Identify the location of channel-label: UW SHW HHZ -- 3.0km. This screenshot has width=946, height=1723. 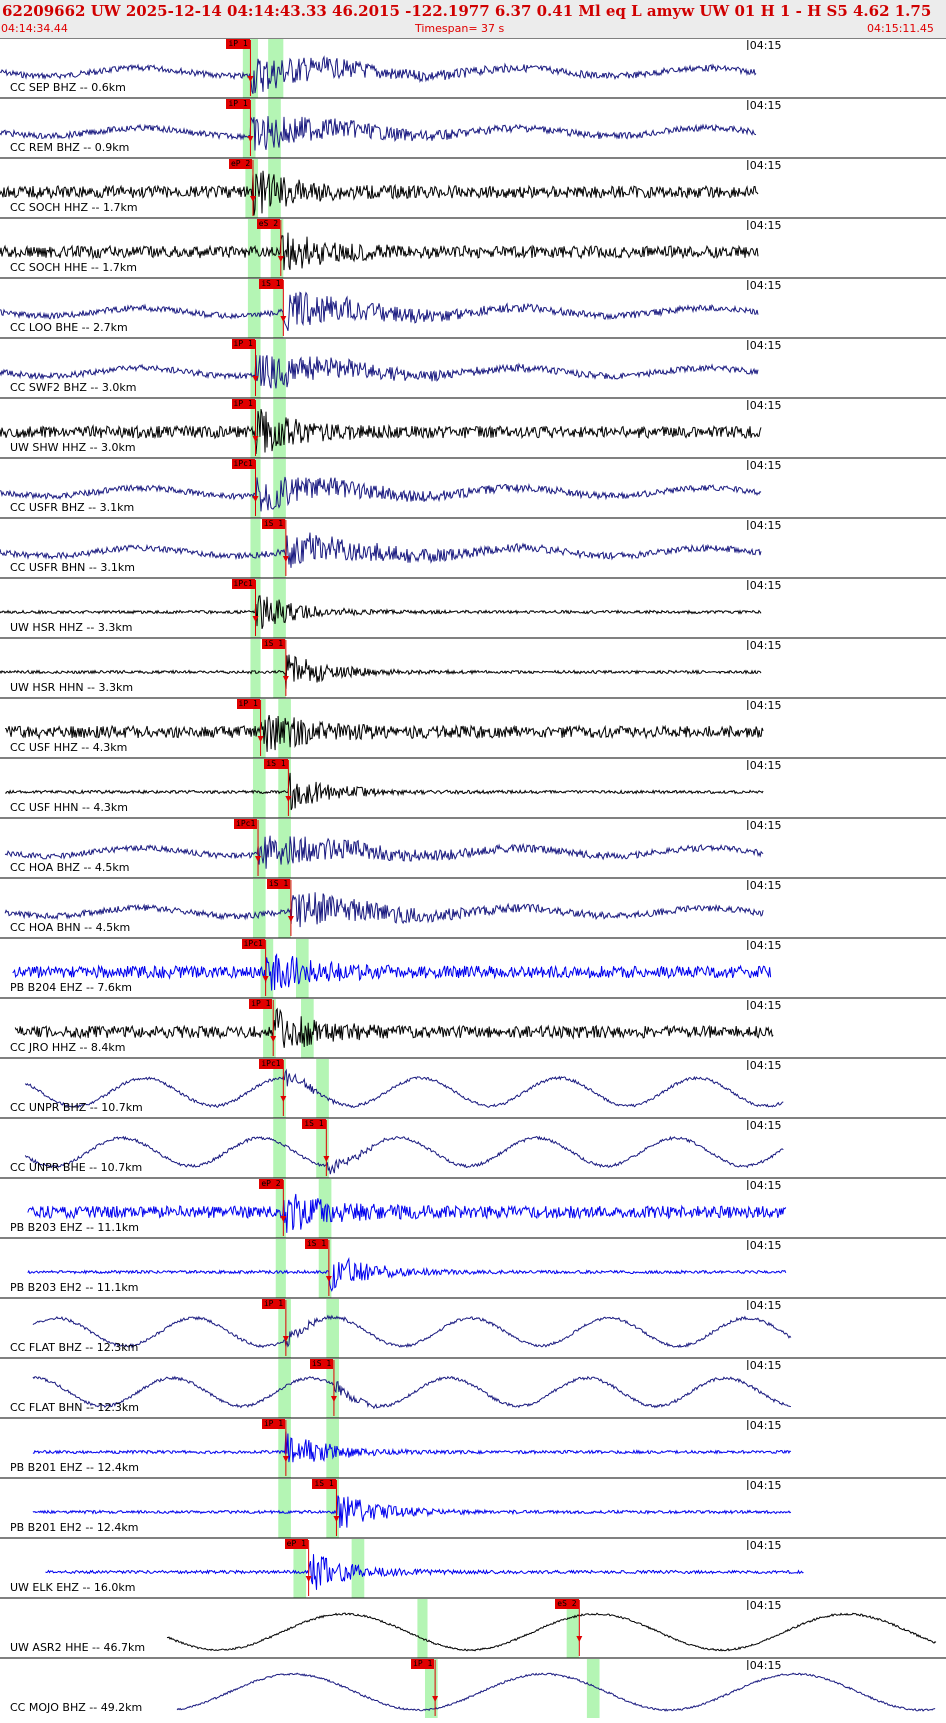
(73, 447).